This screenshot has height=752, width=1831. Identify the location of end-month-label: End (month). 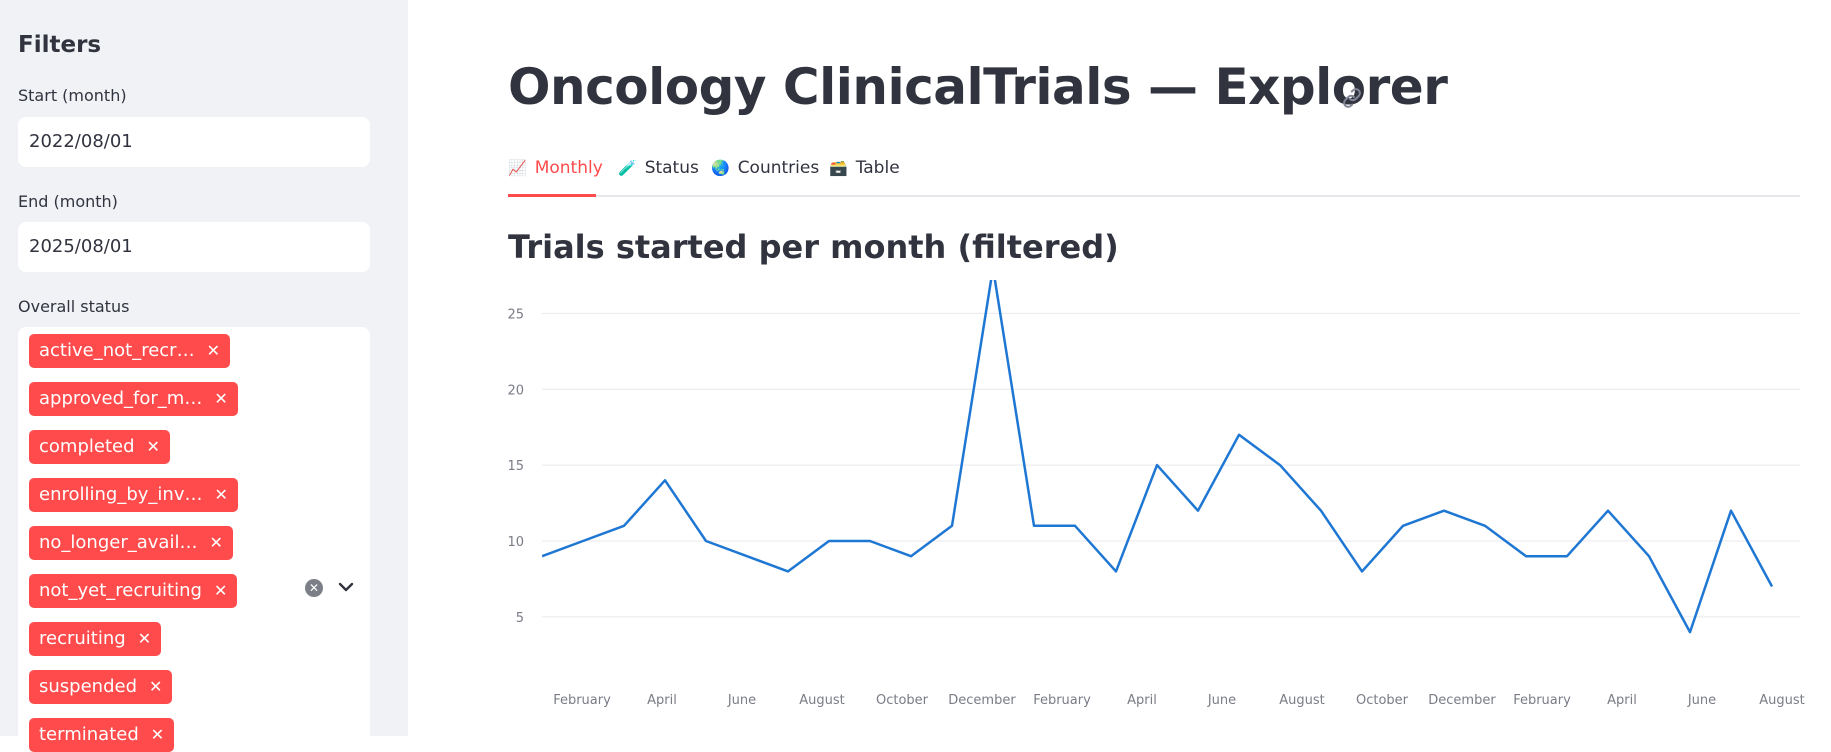
(68, 201).